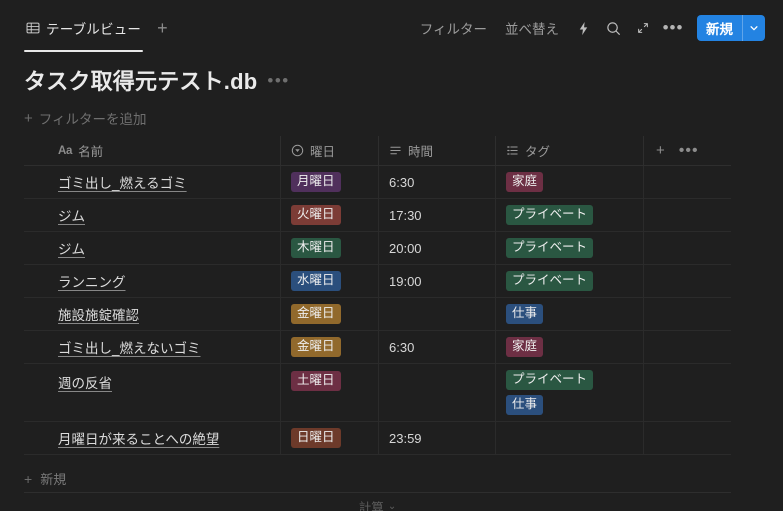 This screenshot has height=511, width=783. What do you see at coordinates (92, 282) in the screenshot?
I see `row-title-link: ランニング` at bounding box center [92, 282].